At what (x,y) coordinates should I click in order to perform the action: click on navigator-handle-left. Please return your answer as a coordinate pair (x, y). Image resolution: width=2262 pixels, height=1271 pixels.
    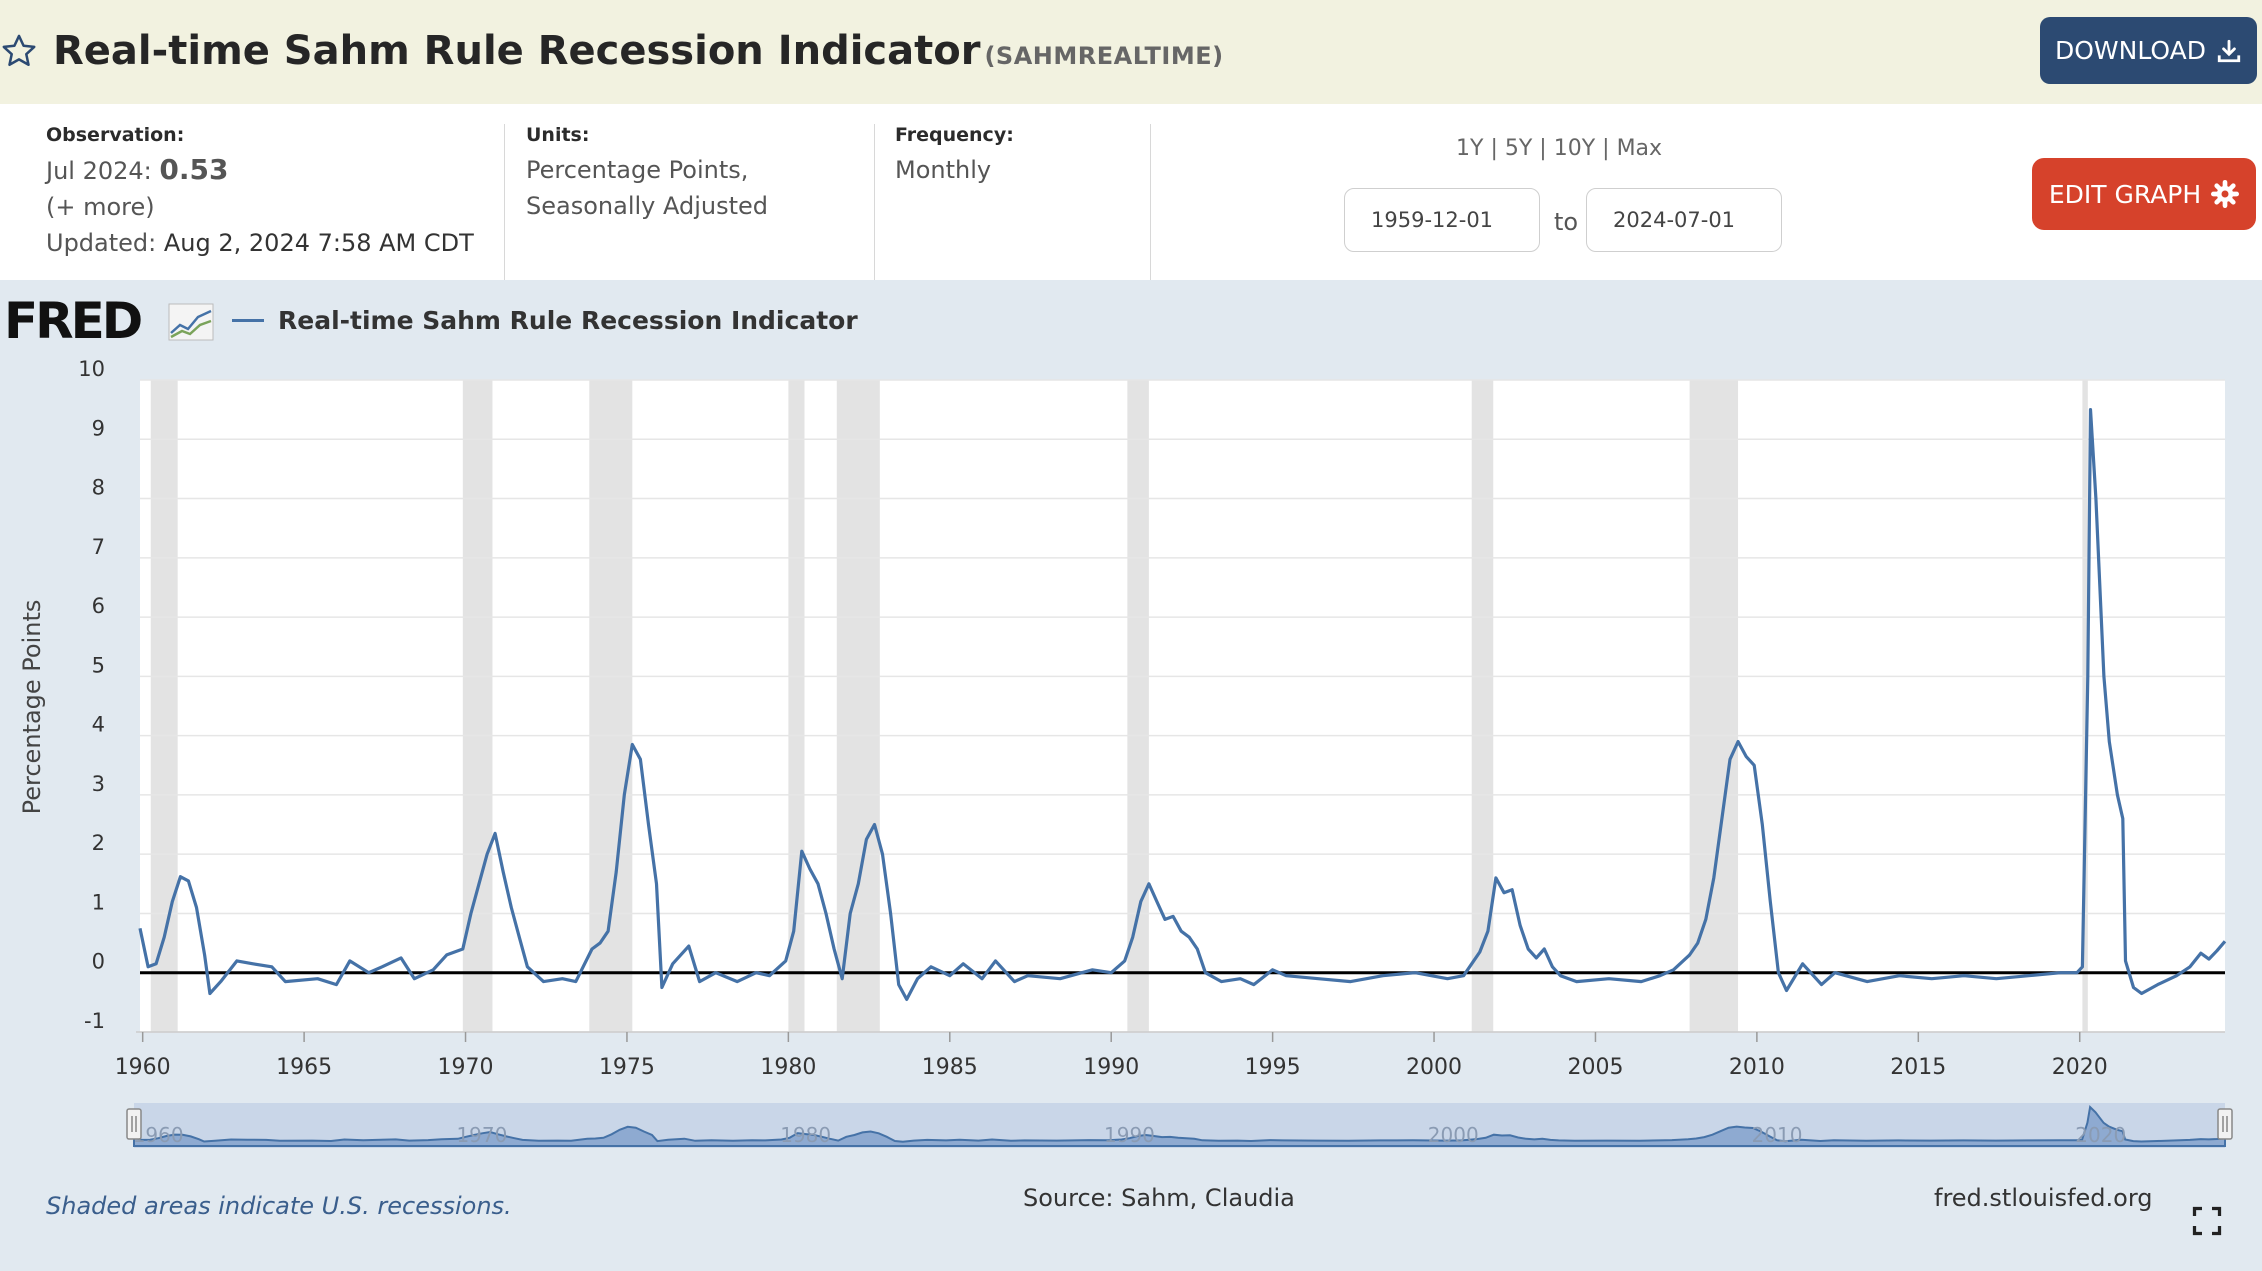
    Looking at the image, I should click on (134, 1124).